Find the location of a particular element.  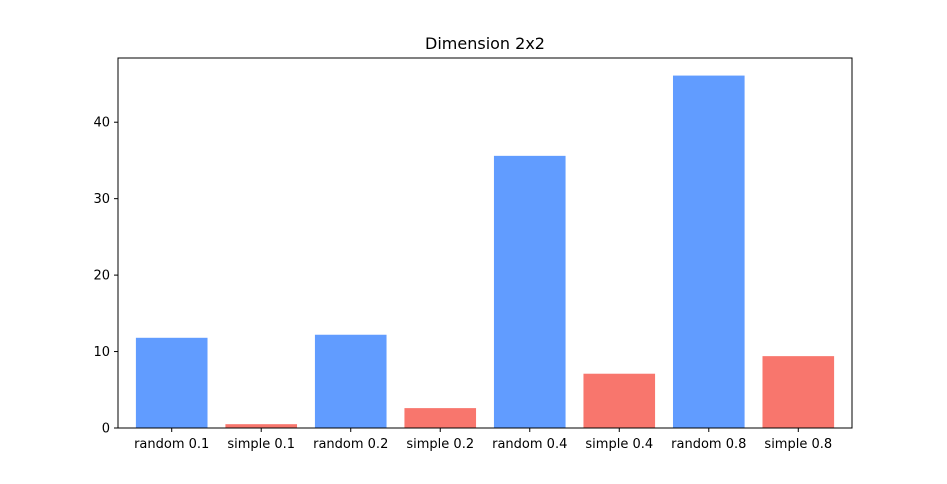

y-axis: 0 10 20 30 40 is located at coordinates (105, 276).